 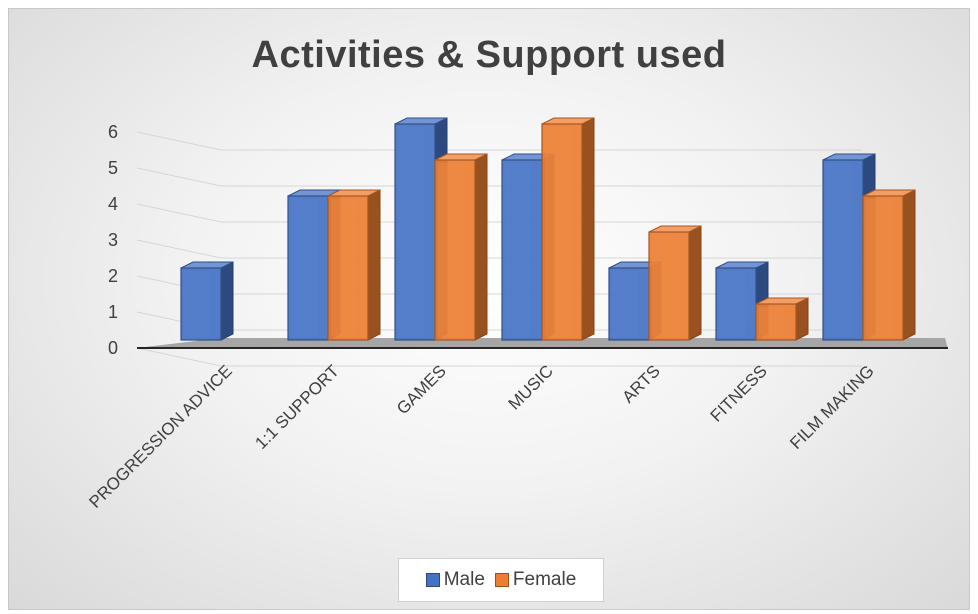 What do you see at coordinates (544, 579) in the screenshot?
I see `legend-label-female: Female` at bounding box center [544, 579].